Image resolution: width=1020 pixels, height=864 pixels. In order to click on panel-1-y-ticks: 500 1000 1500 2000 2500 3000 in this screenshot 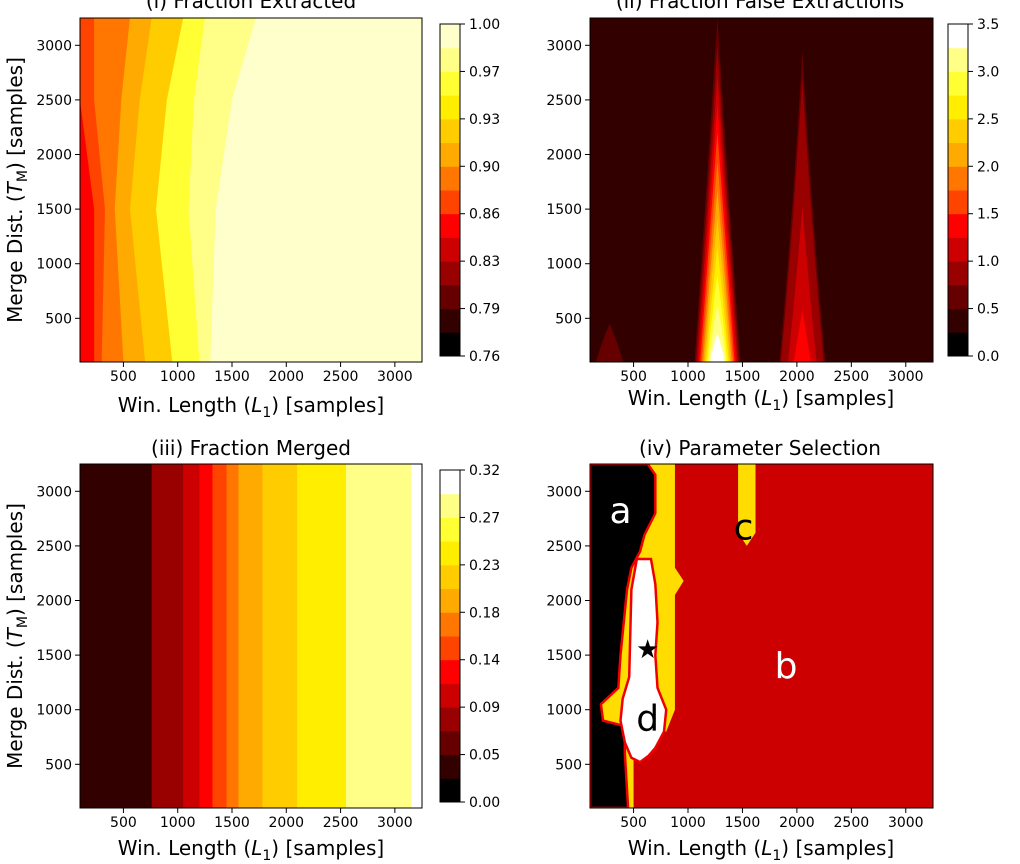, I will do `click(58, 182)`.